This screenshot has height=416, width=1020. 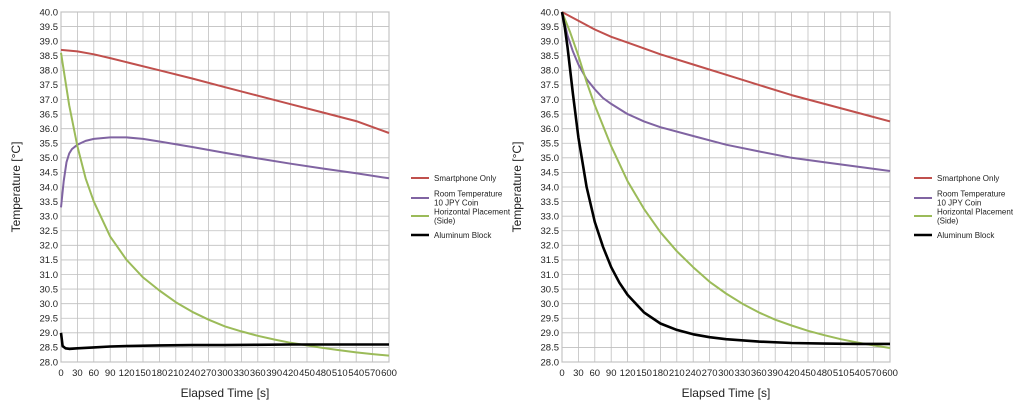 What do you see at coordinates (726, 373) in the screenshot?
I see `x-tick-label: 300` at bounding box center [726, 373].